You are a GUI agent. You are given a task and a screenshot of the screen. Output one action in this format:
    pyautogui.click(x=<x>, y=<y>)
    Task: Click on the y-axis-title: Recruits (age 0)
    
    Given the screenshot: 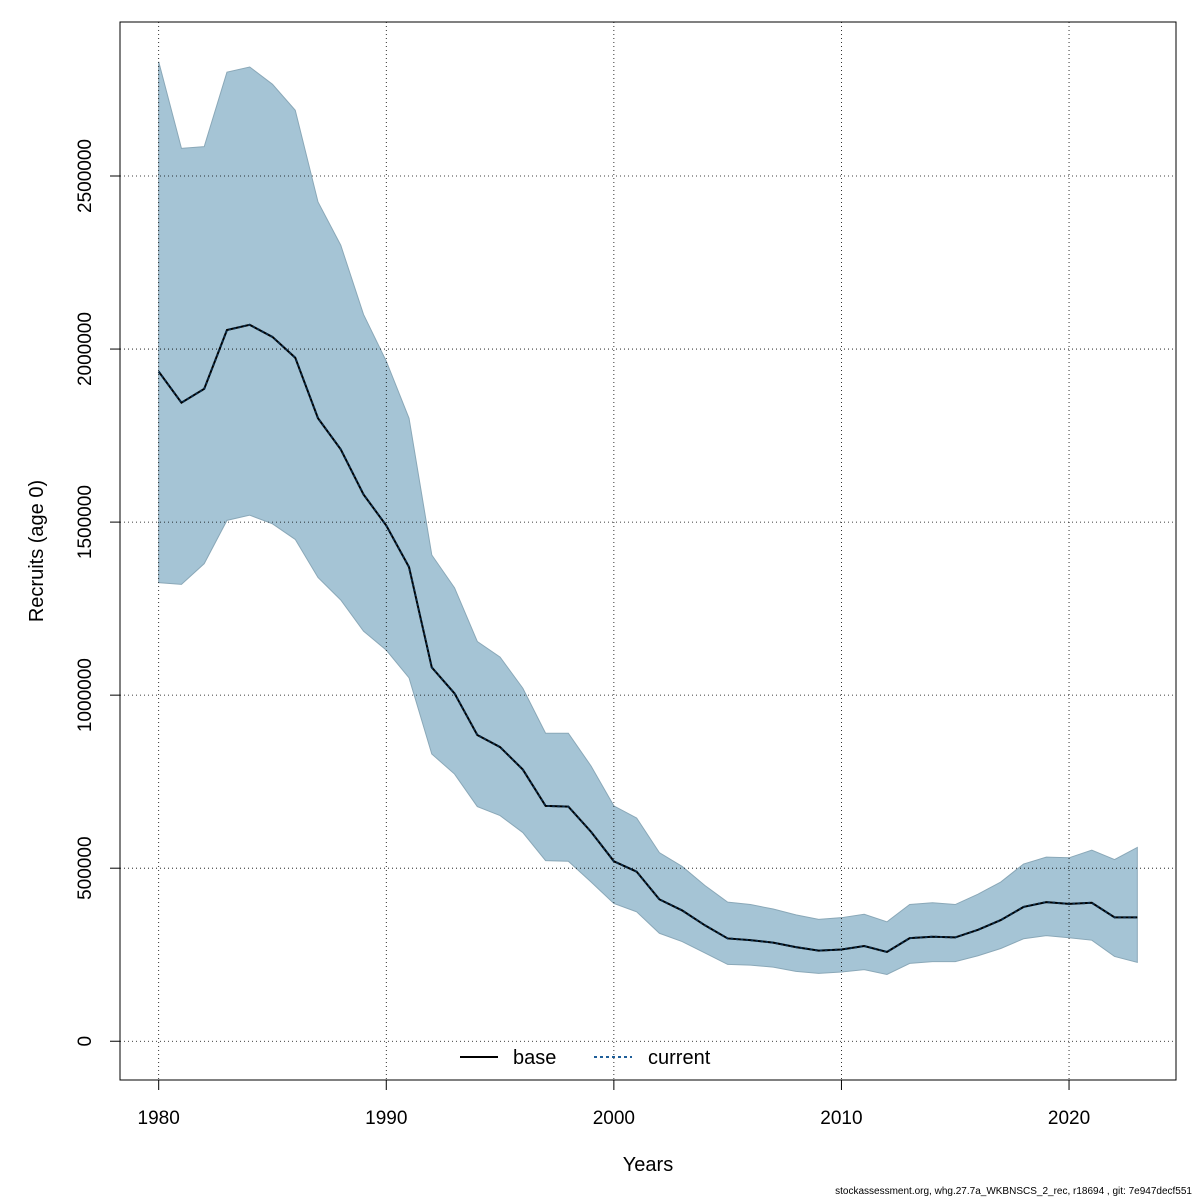 What is the action you would take?
    pyautogui.click(x=37, y=551)
    